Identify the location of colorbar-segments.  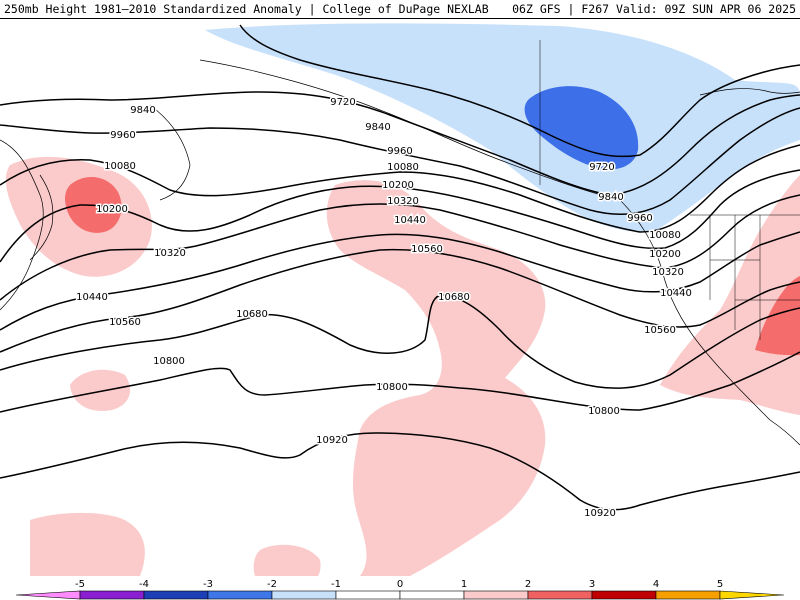
(400, 595).